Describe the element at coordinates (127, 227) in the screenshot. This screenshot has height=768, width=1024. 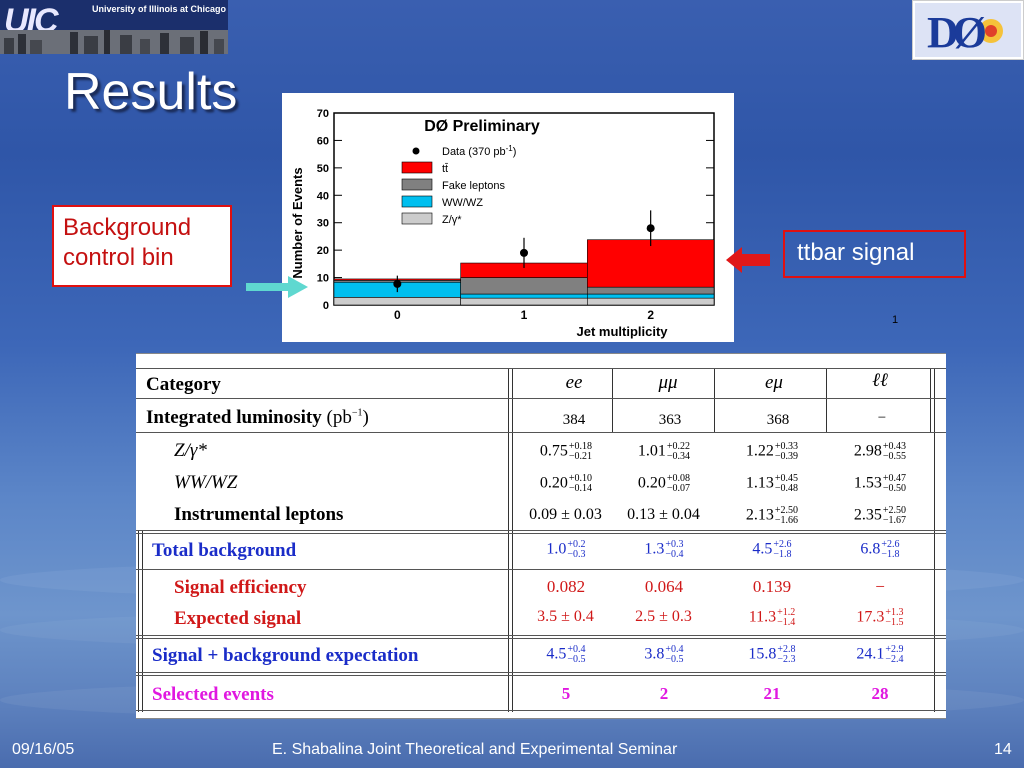
I see `callout-line: Background` at that location.